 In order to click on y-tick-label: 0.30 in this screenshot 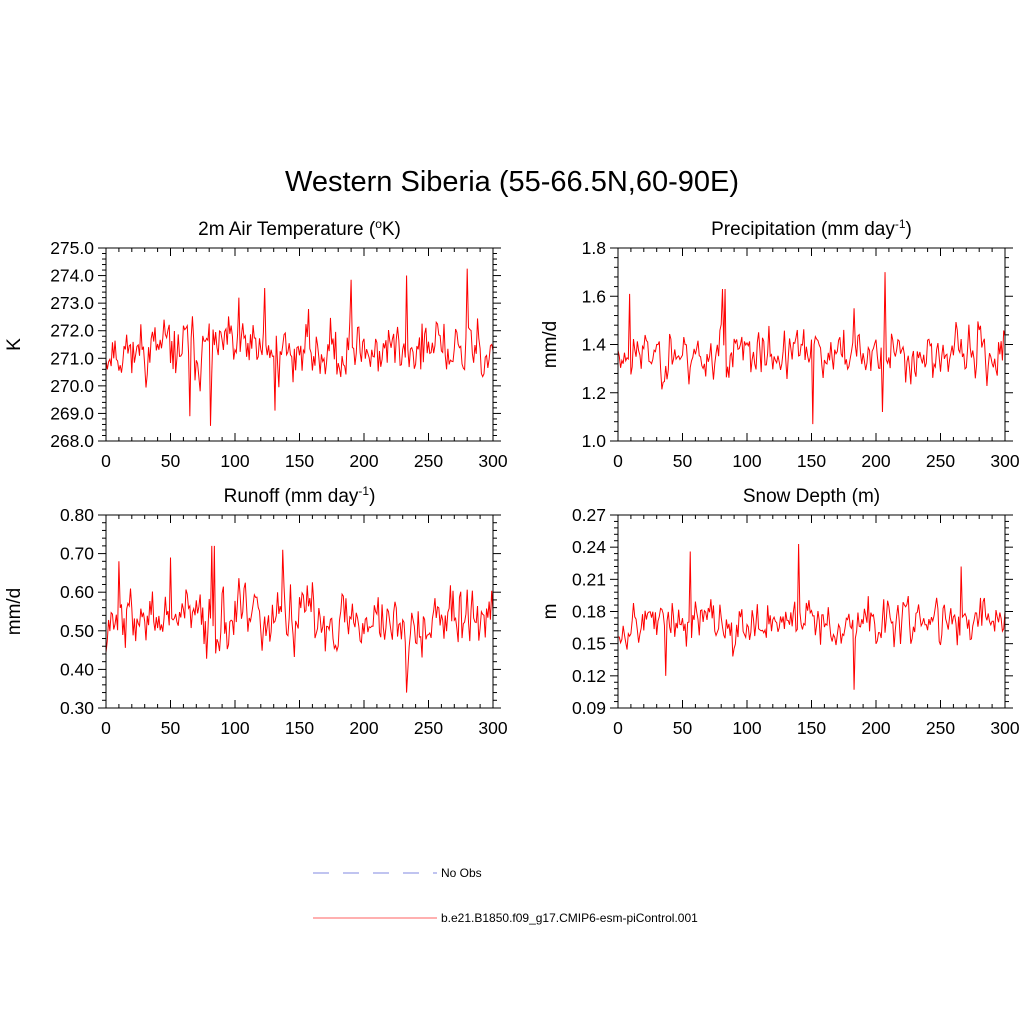, I will do `click(77, 708)`.